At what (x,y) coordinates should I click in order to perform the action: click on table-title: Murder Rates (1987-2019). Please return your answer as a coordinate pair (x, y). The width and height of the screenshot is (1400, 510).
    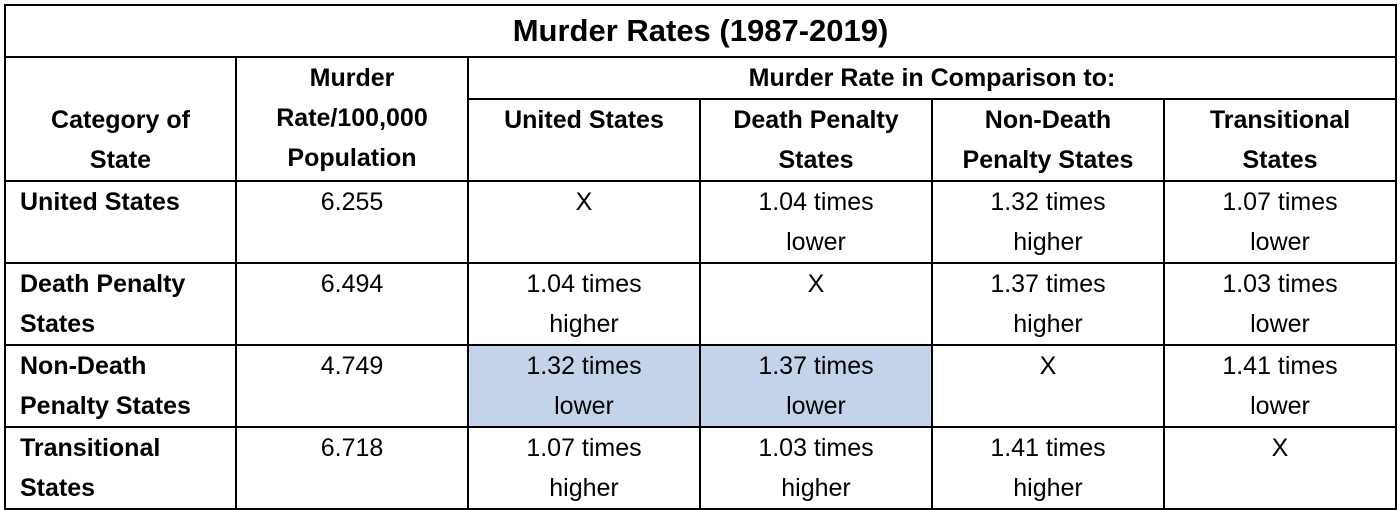
    Looking at the image, I should click on (700, 31).